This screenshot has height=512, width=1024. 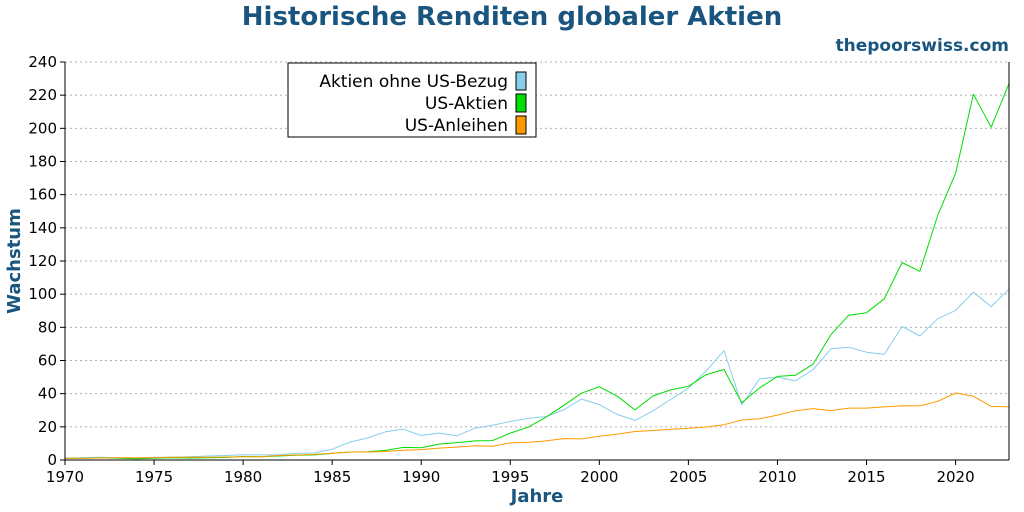 What do you see at coordinates (47, 327) in the screenshot?
I see `y-tick-label: 80` at bounding box center [47, 327].